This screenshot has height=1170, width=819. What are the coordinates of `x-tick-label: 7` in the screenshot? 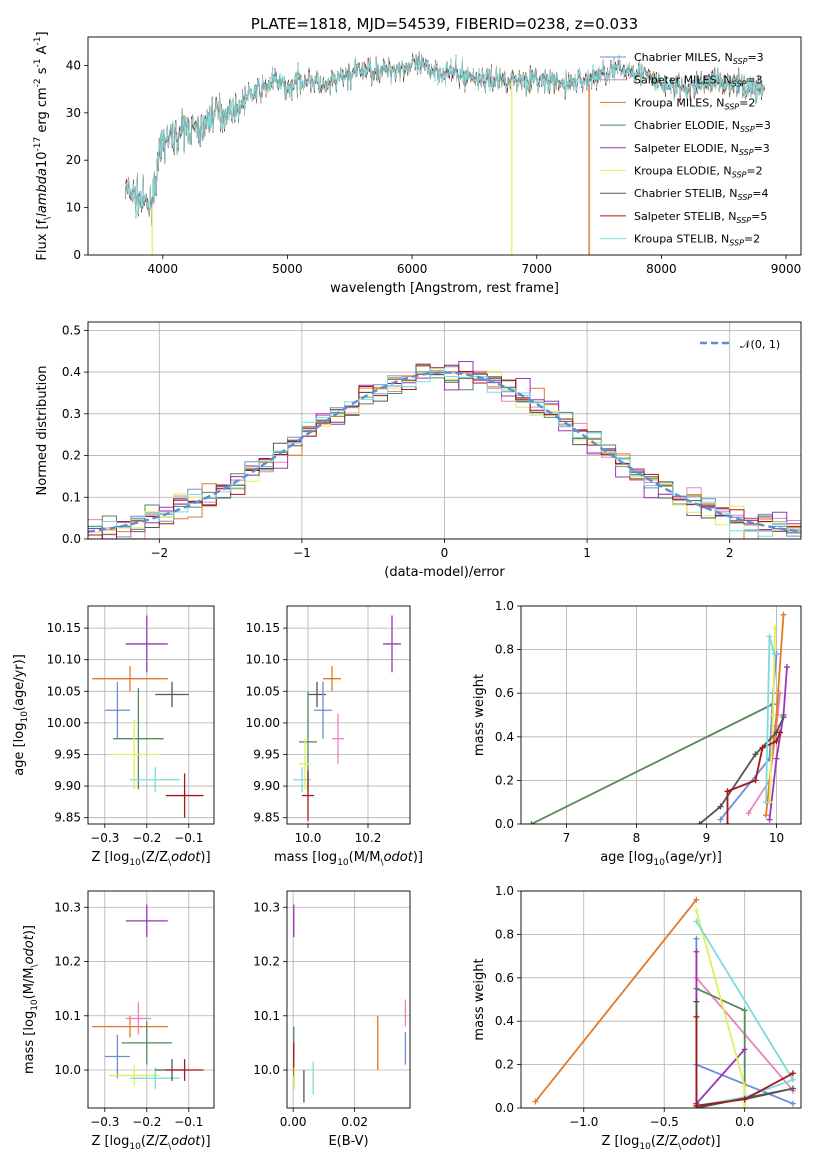 It's located at (567, 838).